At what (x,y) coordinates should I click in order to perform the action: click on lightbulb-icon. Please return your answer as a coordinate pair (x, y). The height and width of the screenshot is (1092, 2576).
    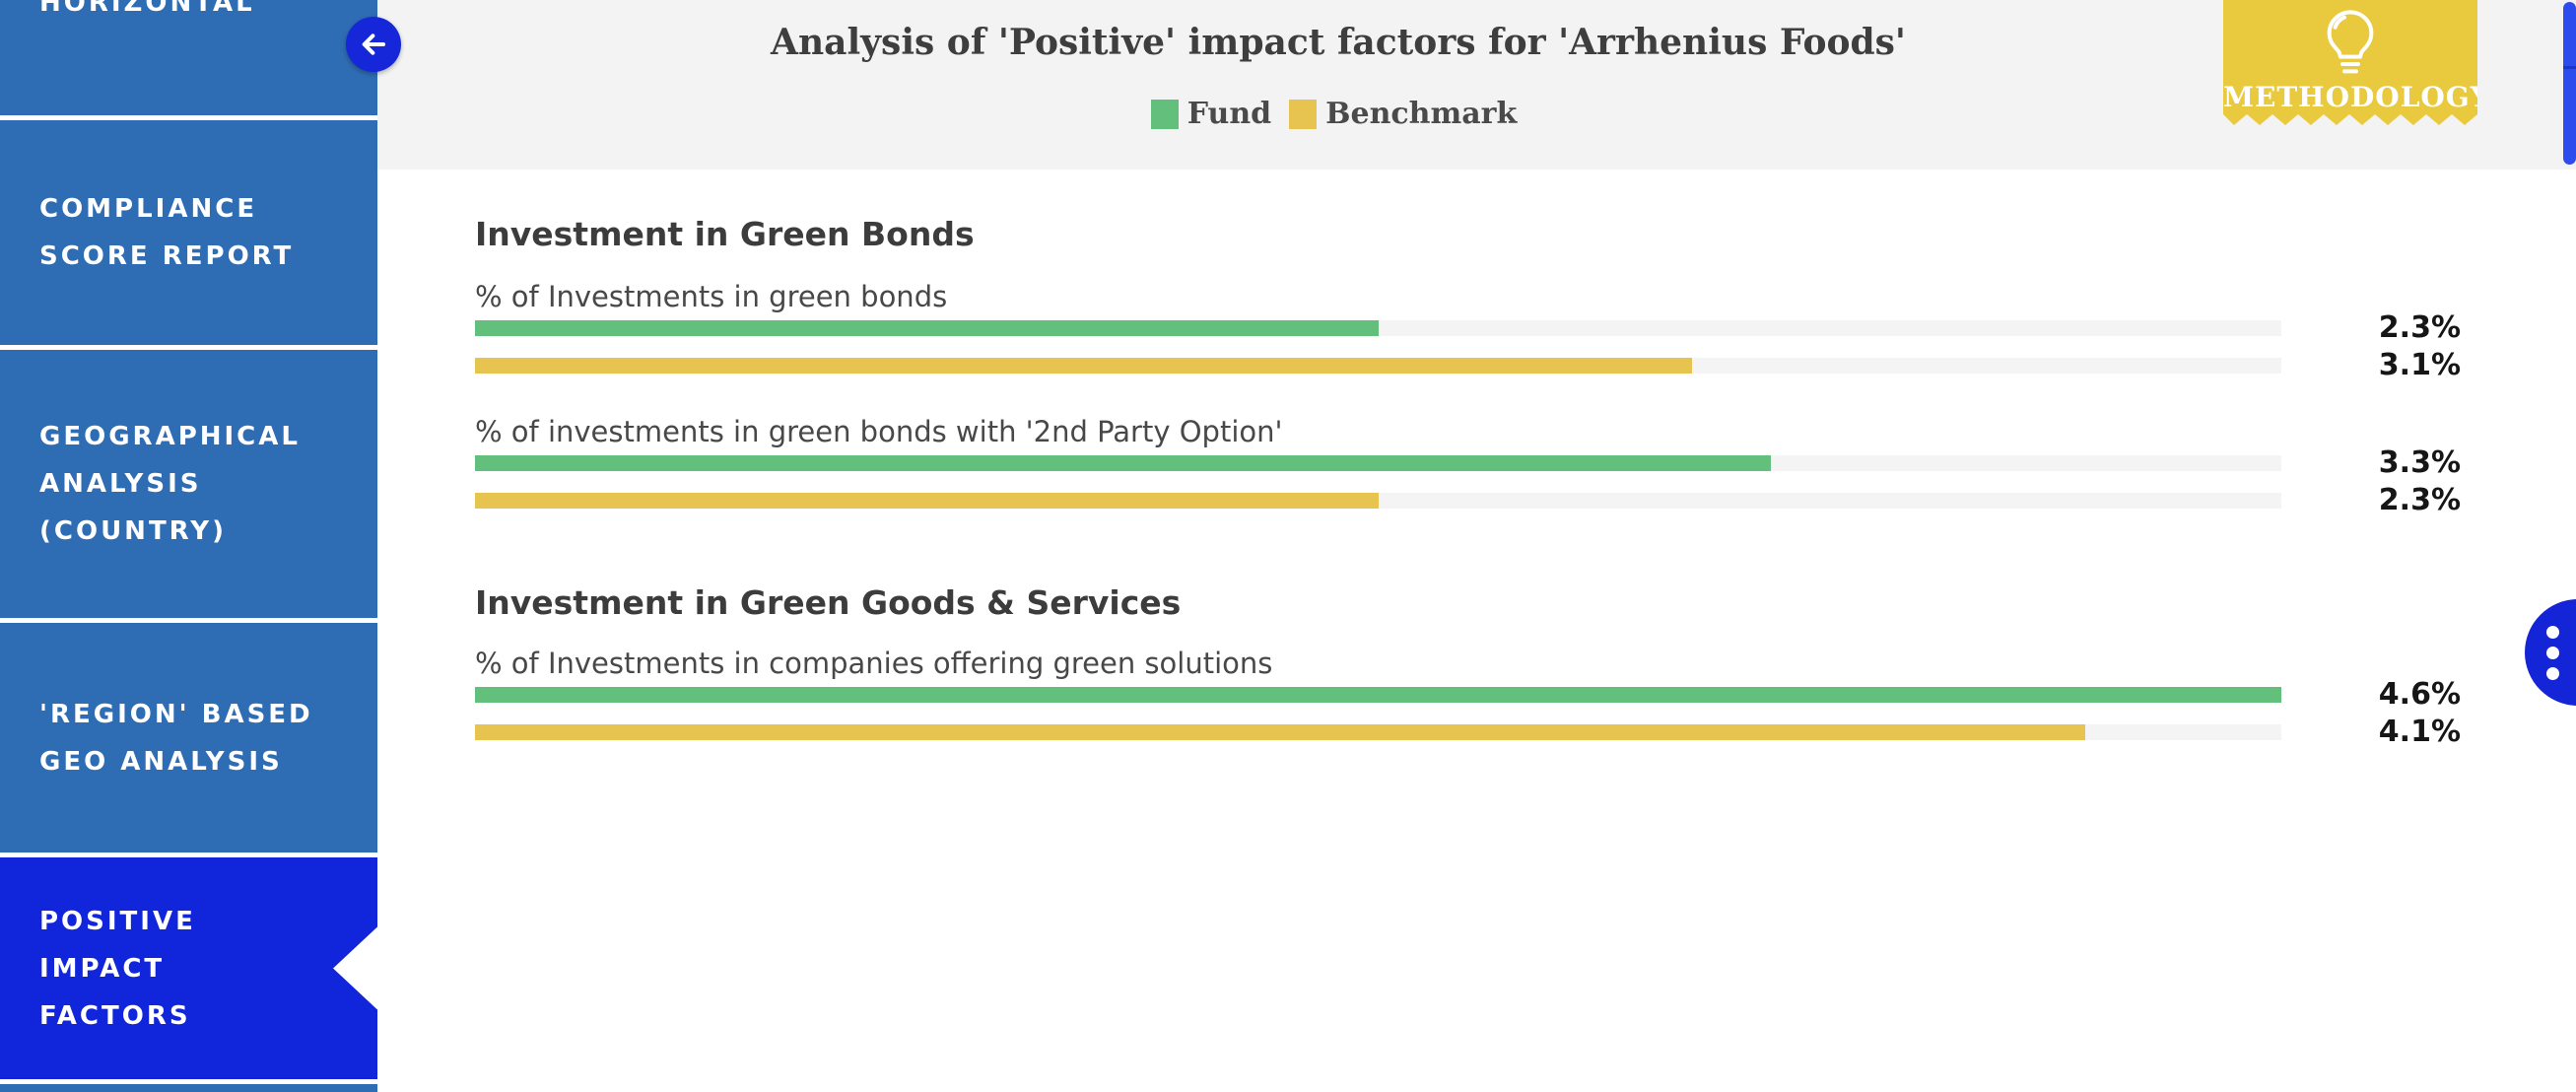
    Looking at the image, I should click on (2350, 42).